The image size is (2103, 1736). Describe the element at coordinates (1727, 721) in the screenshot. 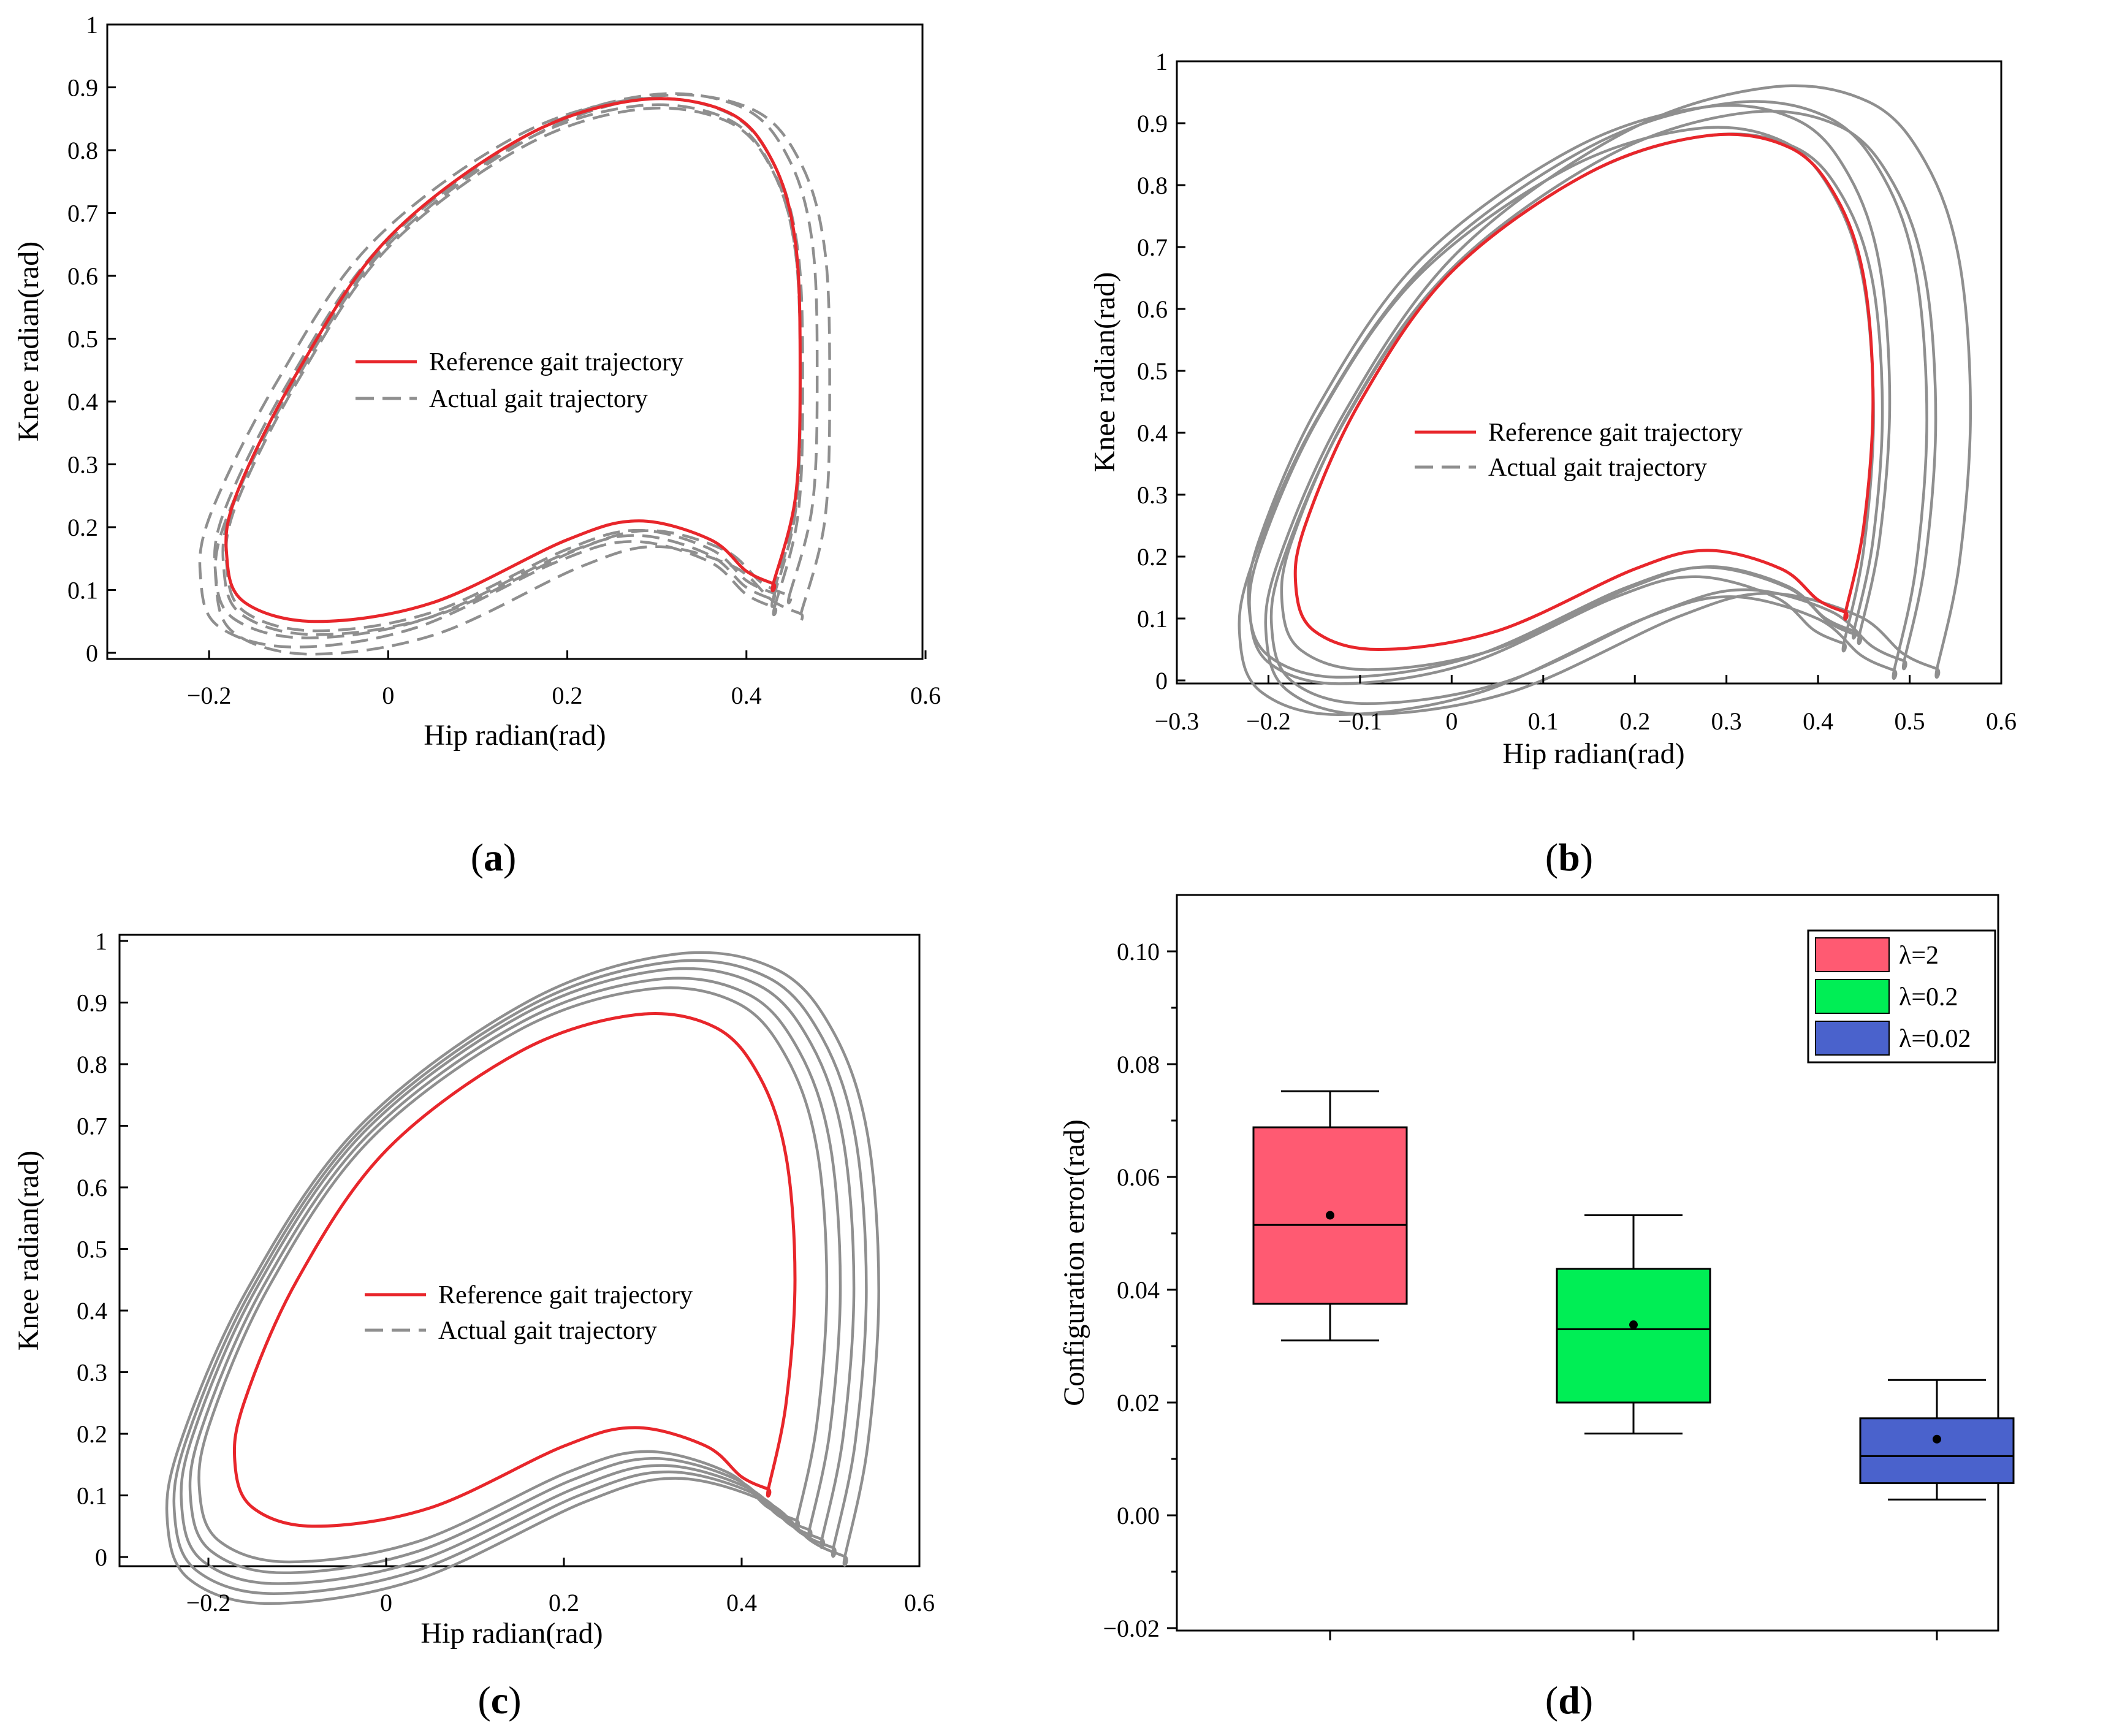

I see `x-tick-label: 0.3` at that location.